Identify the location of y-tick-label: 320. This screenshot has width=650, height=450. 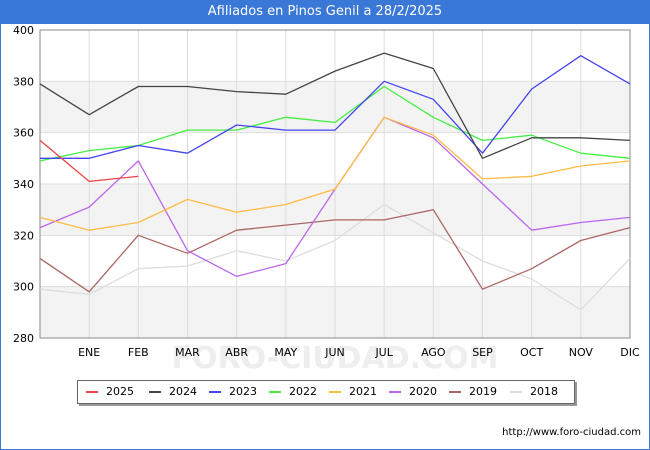
(23, 235).